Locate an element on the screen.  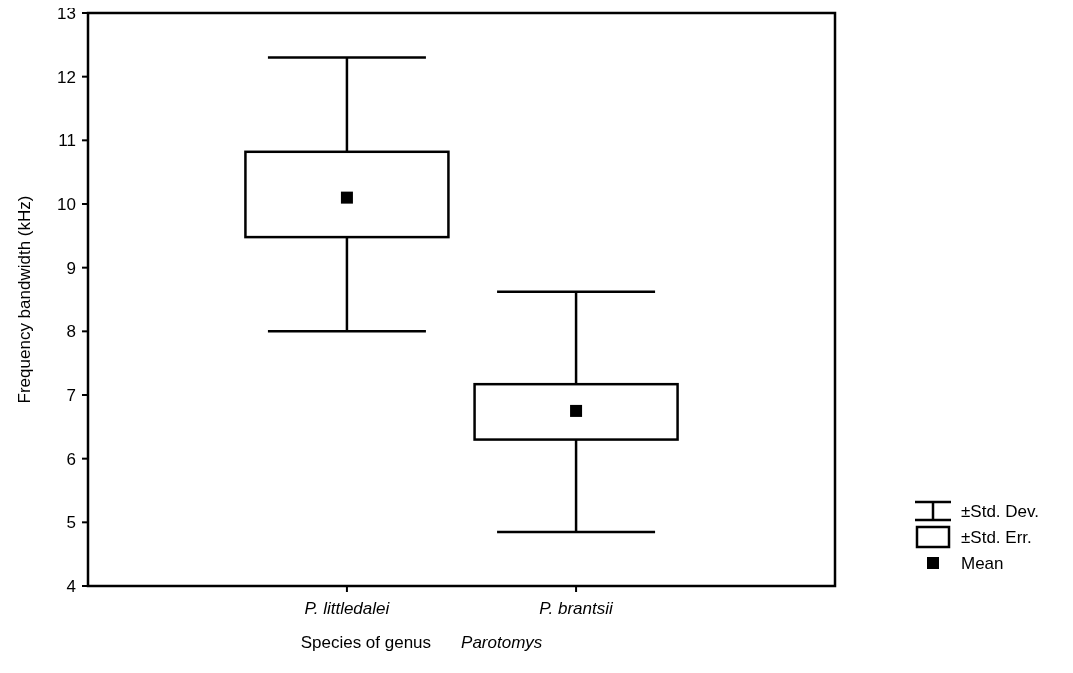
y-tick-label: 4 is located at coordinates (71, 586).